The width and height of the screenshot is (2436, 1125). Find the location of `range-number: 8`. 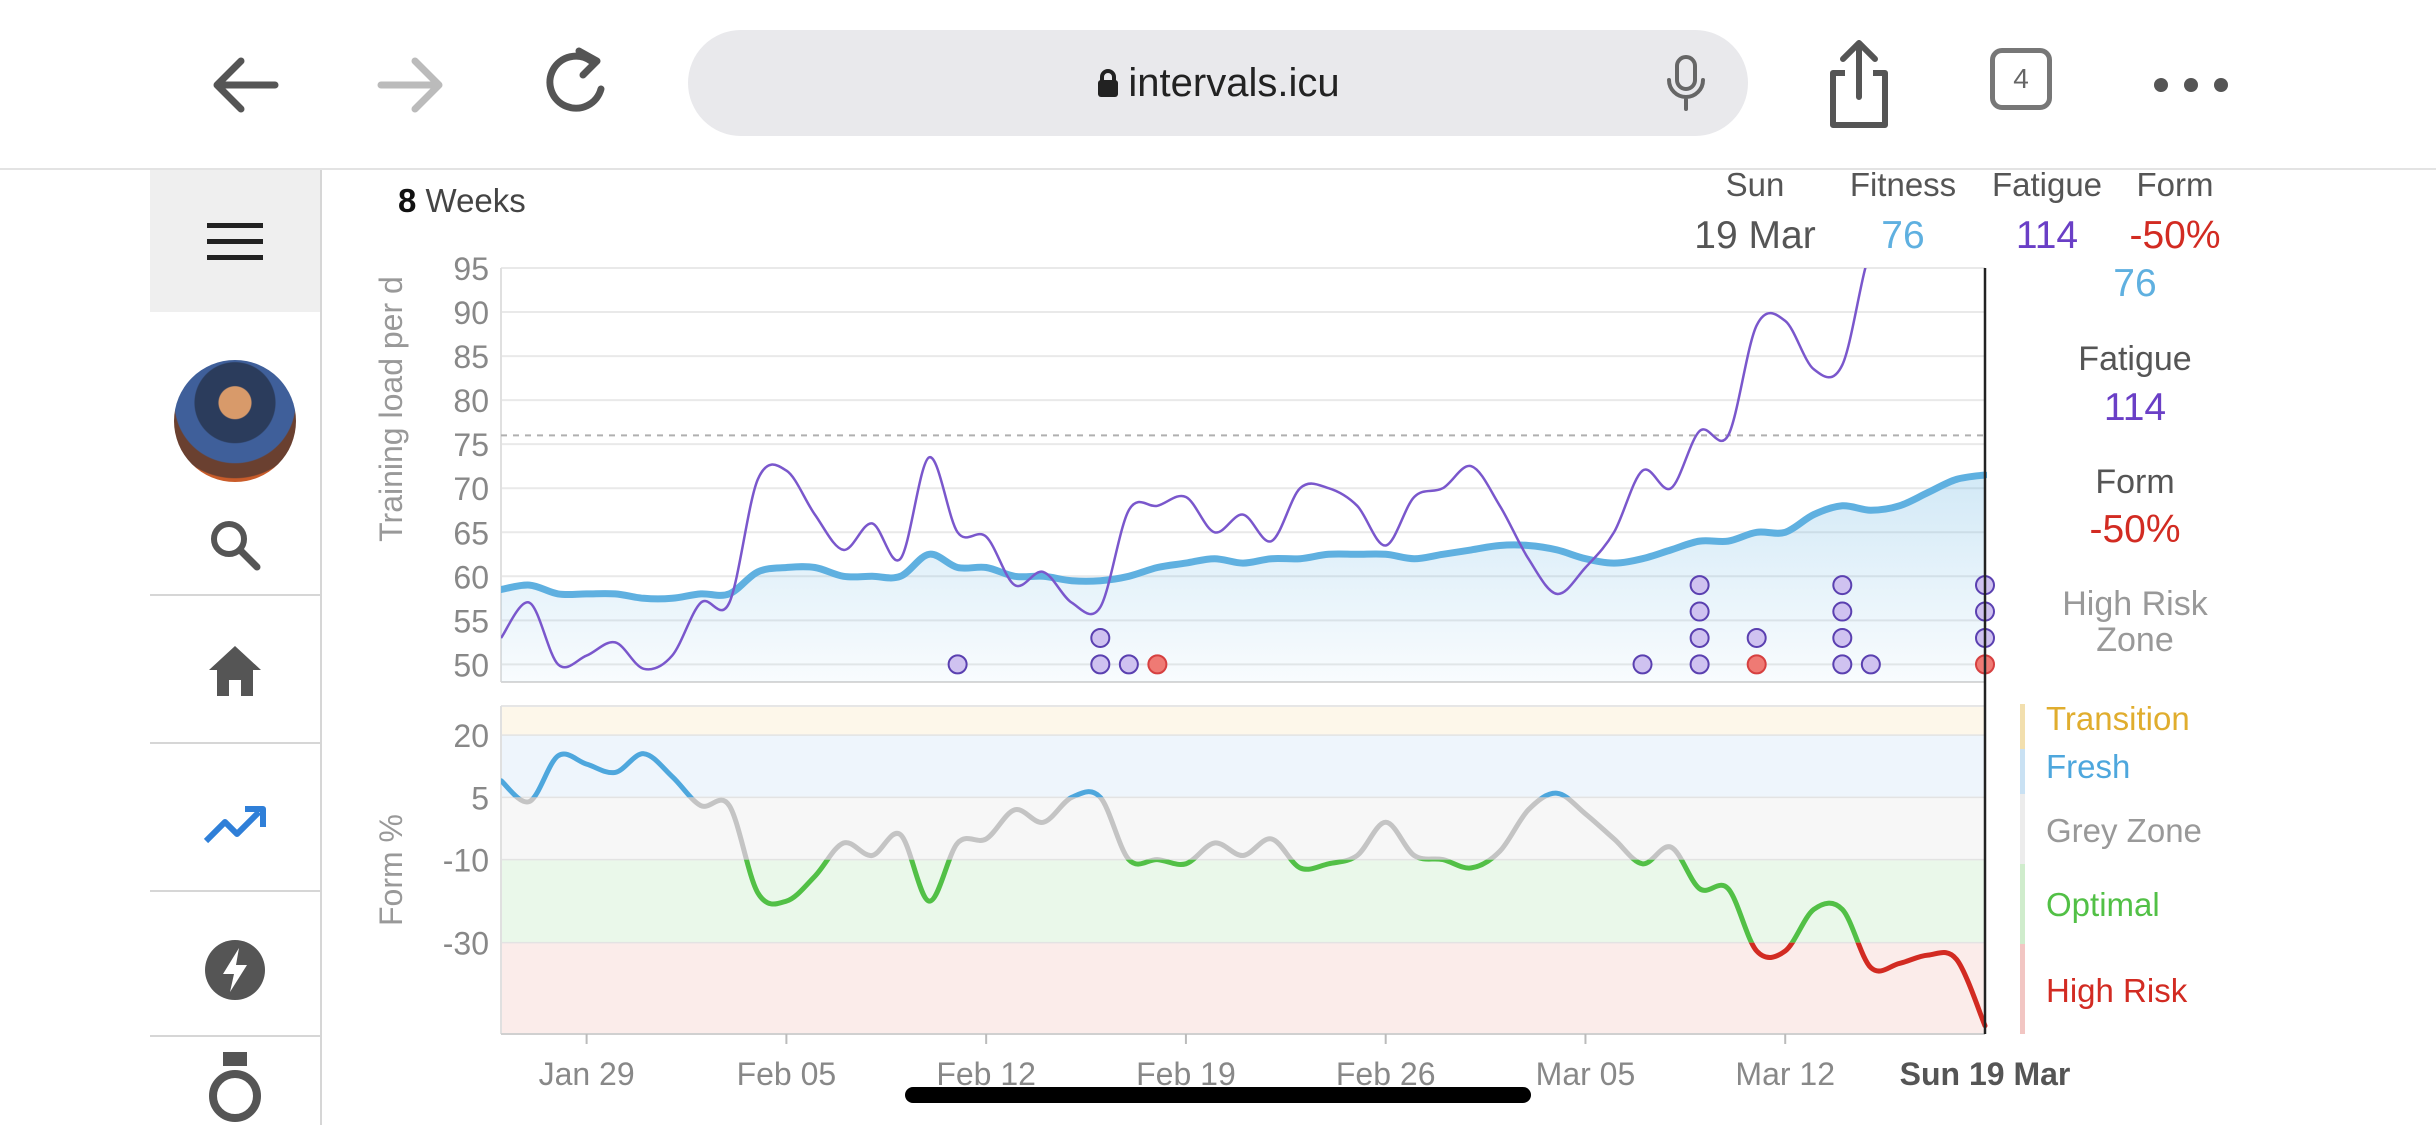

range-number: 8 is located at coordinates (407, 200).